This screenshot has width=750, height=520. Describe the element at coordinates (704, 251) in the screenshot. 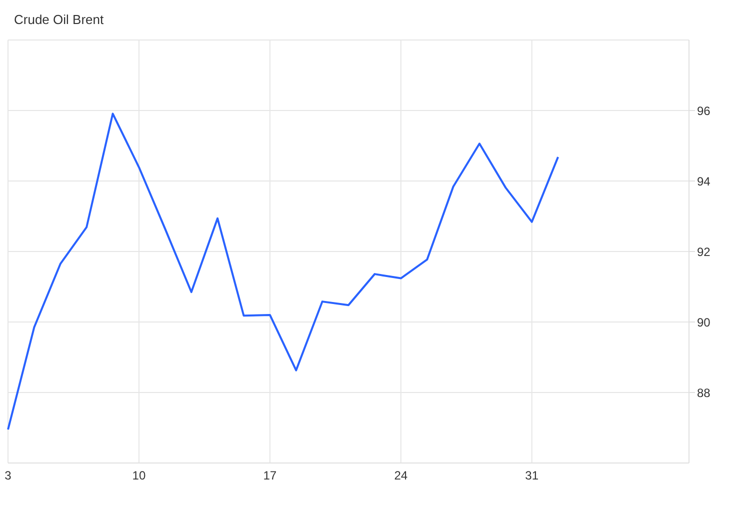

I see `y-tick-label: 92` at that location.